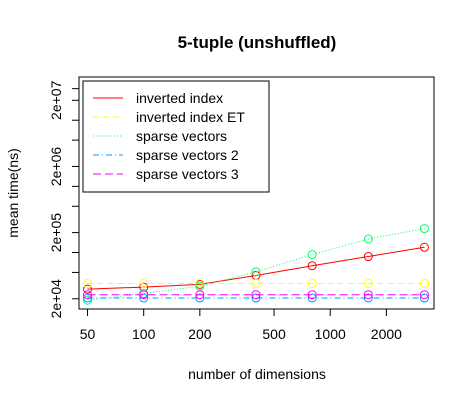  What do you see at coordinates (330, 334) in the screenshot?
I see `x-tick-label: 1000` at bounding box center [330, 334].